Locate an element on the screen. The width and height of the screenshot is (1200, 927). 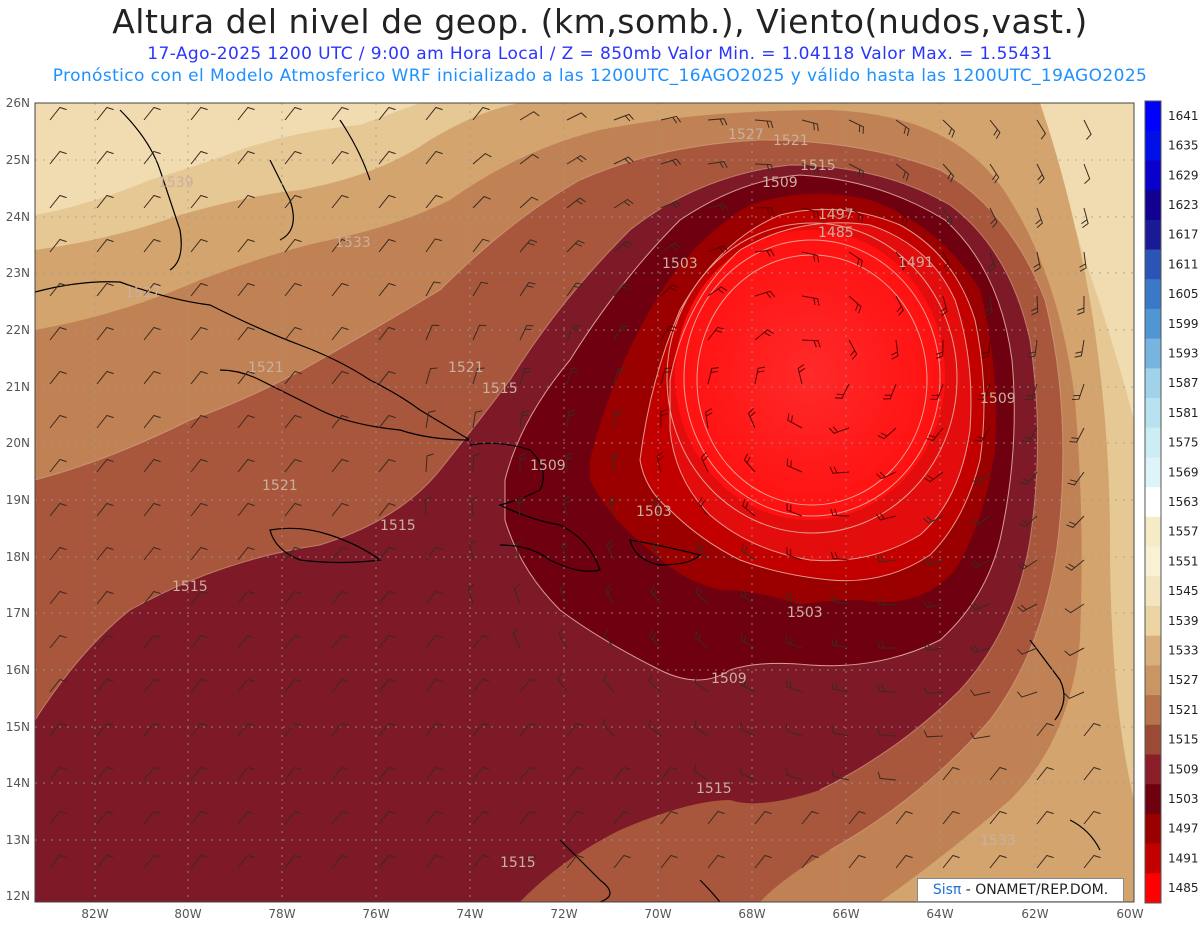
lat-tick: 19N is located at coordinates (18, 500).